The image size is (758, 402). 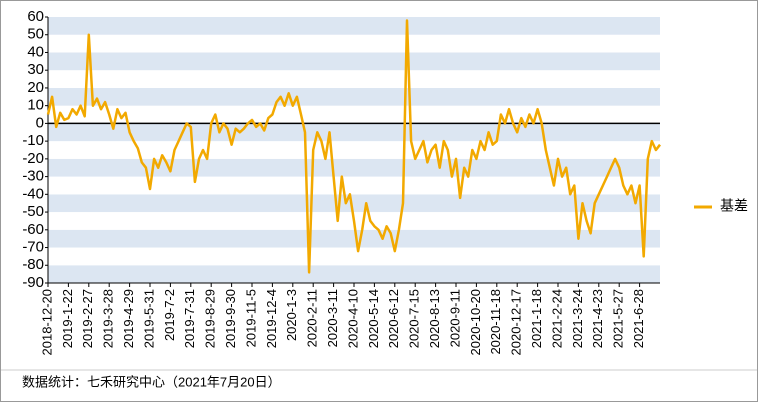 What do you see at coordinates (734, 206) in the screenshot?
I see `legend-label: 基差` at bounding box center [734, 206].